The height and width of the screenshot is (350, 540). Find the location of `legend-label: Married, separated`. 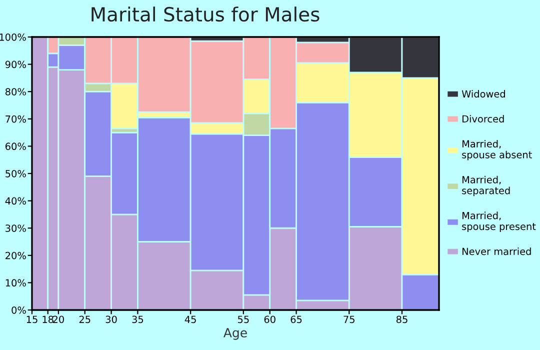

legend-label: Married, separated is located at coordinates (486, 186).